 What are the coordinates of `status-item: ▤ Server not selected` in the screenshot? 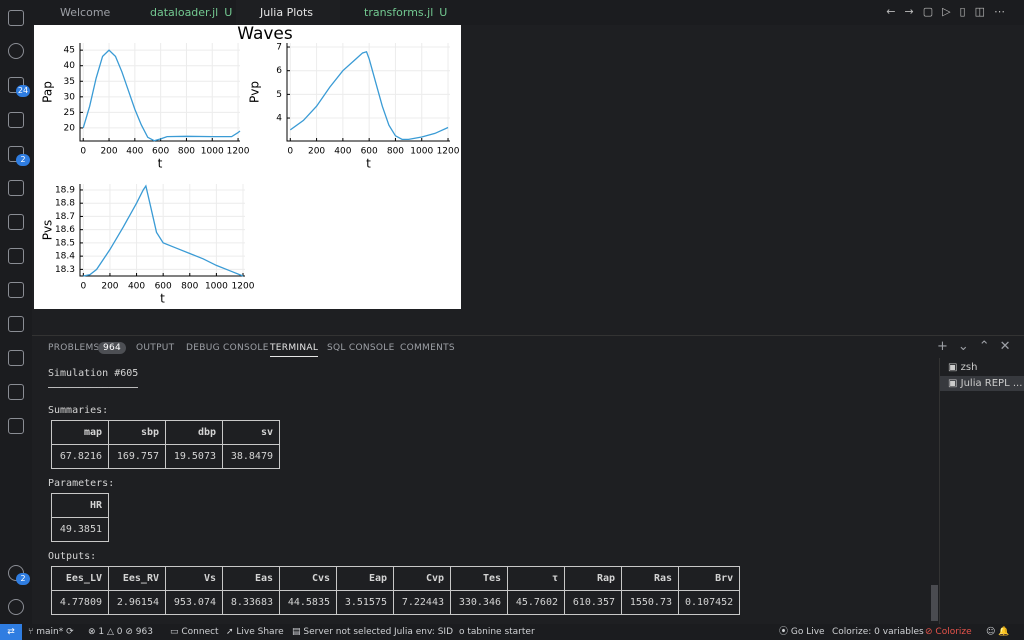 It's located at (342, 632).